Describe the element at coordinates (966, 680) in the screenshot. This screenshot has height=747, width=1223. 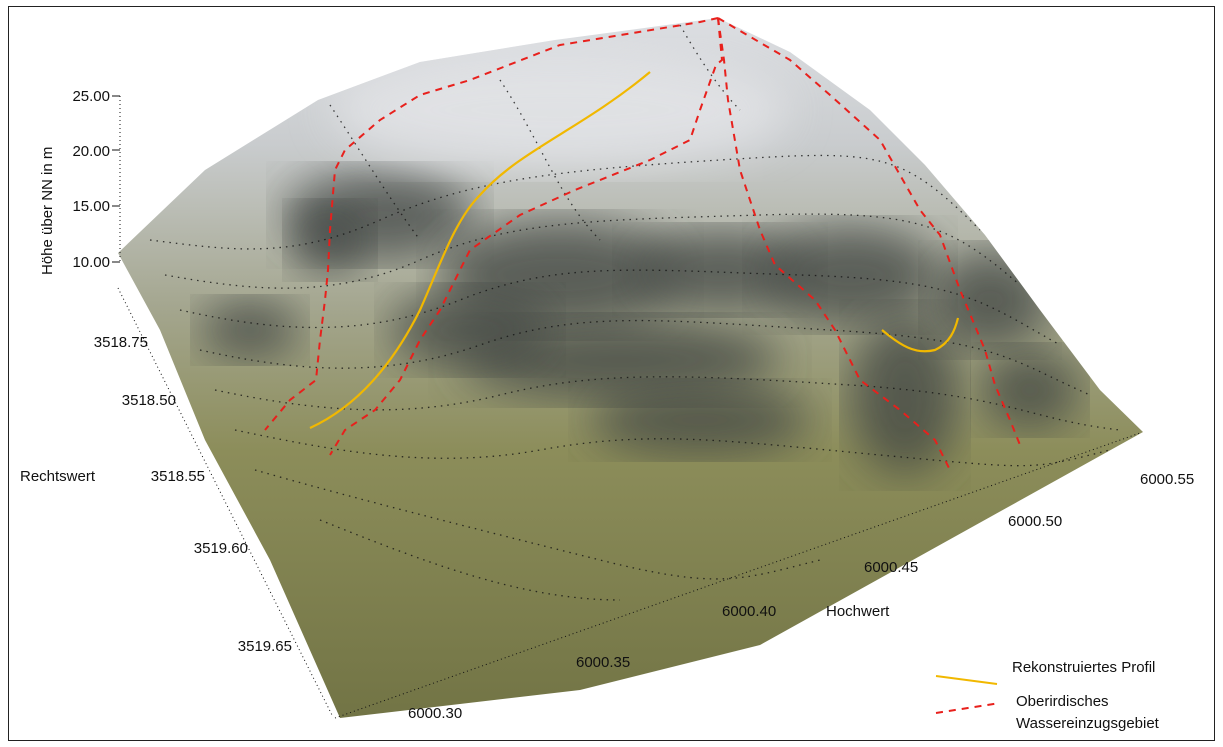
I see `legend-swatch-profile` at that location.